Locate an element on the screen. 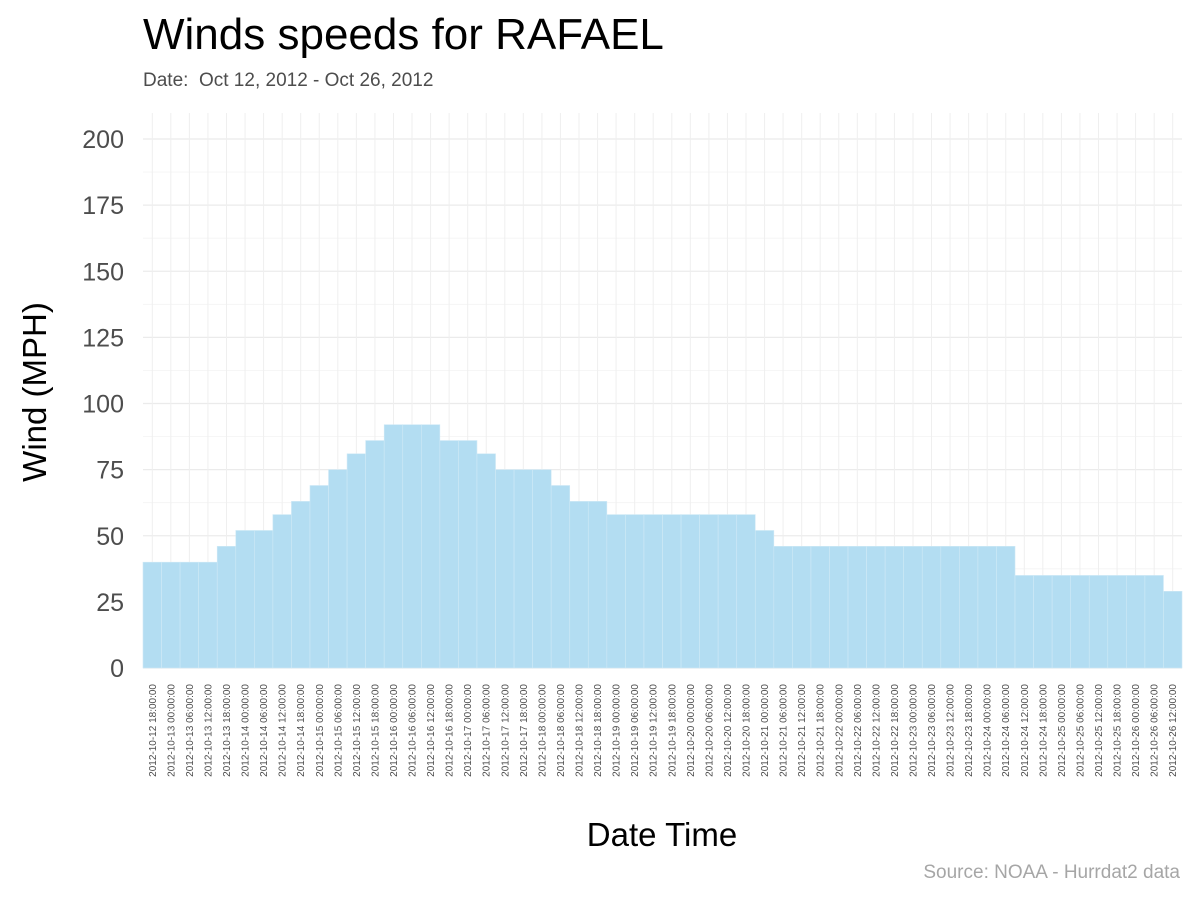 The image size is (1200, 900). x-tick-label: 2012-10-26 06:00:00 is located at coordinates (1155, 730).